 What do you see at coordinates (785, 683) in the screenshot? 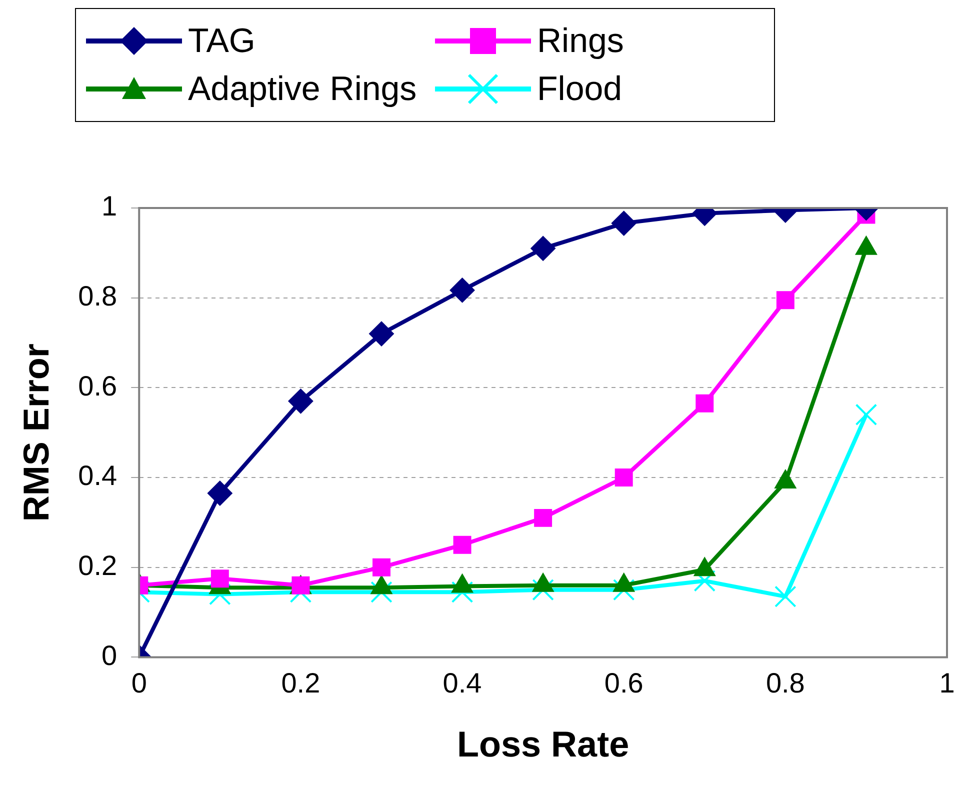
I see `x-tick-label: 0.8` at bounding box center [785, 683].